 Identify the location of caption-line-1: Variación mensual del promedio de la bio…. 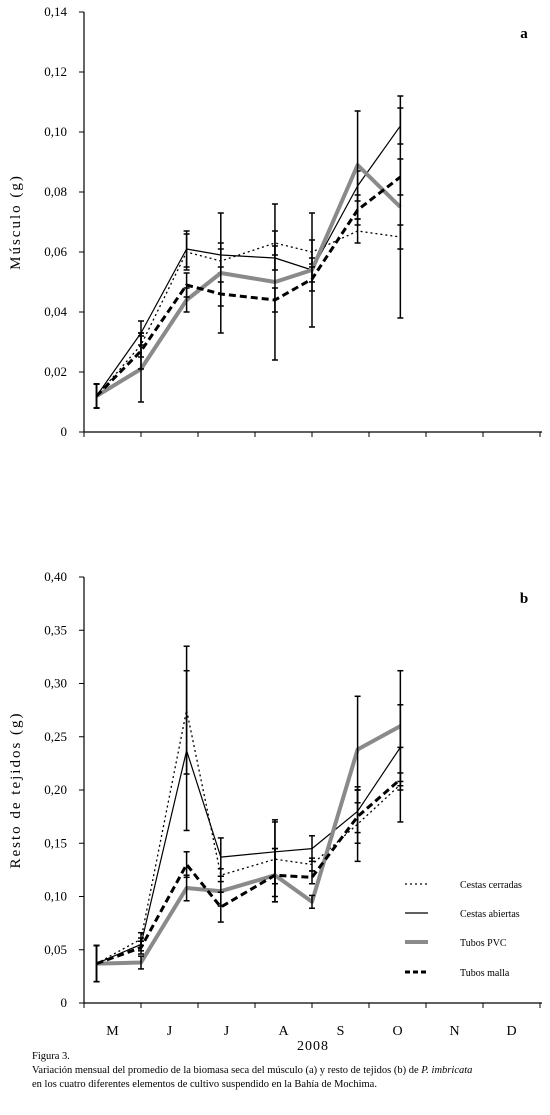
(289, 1071).